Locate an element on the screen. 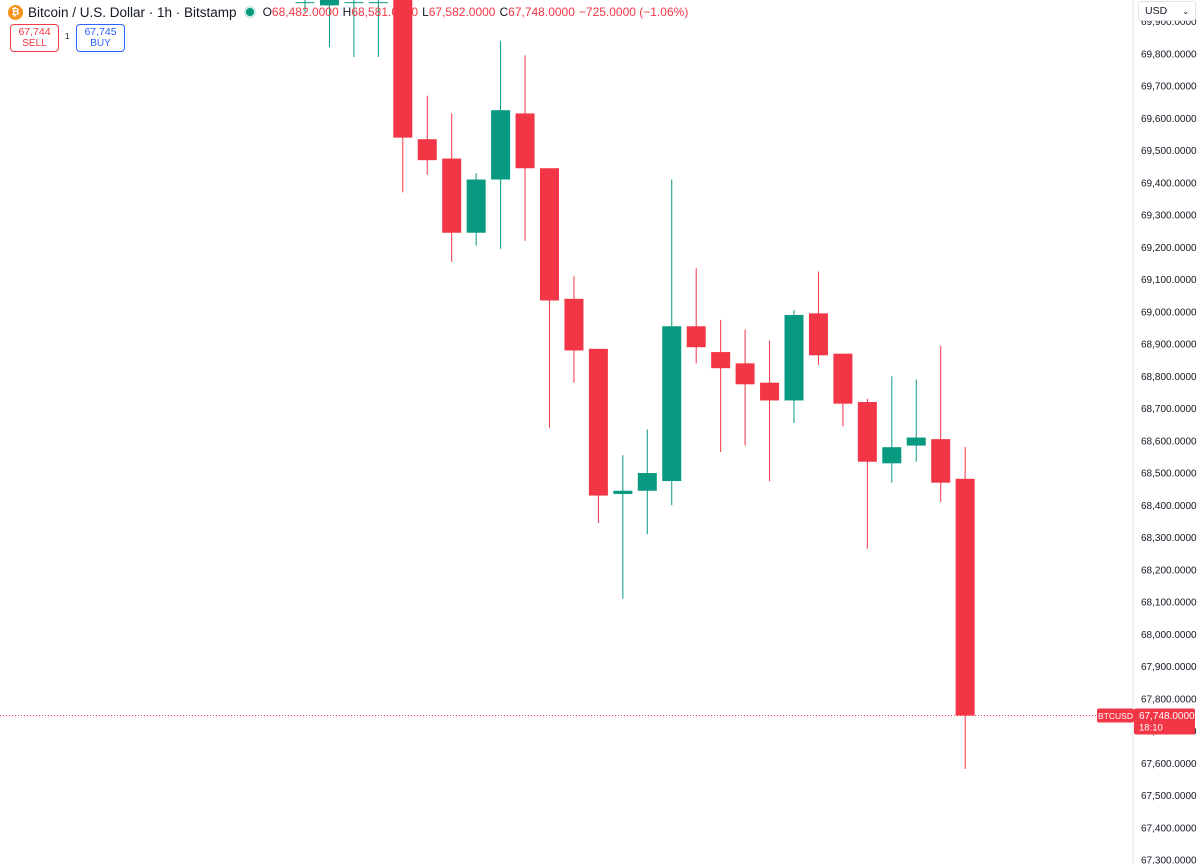 This screenshot has width=1200, height=864. ohlc-high-label: H is located at coordinates (347, 12).